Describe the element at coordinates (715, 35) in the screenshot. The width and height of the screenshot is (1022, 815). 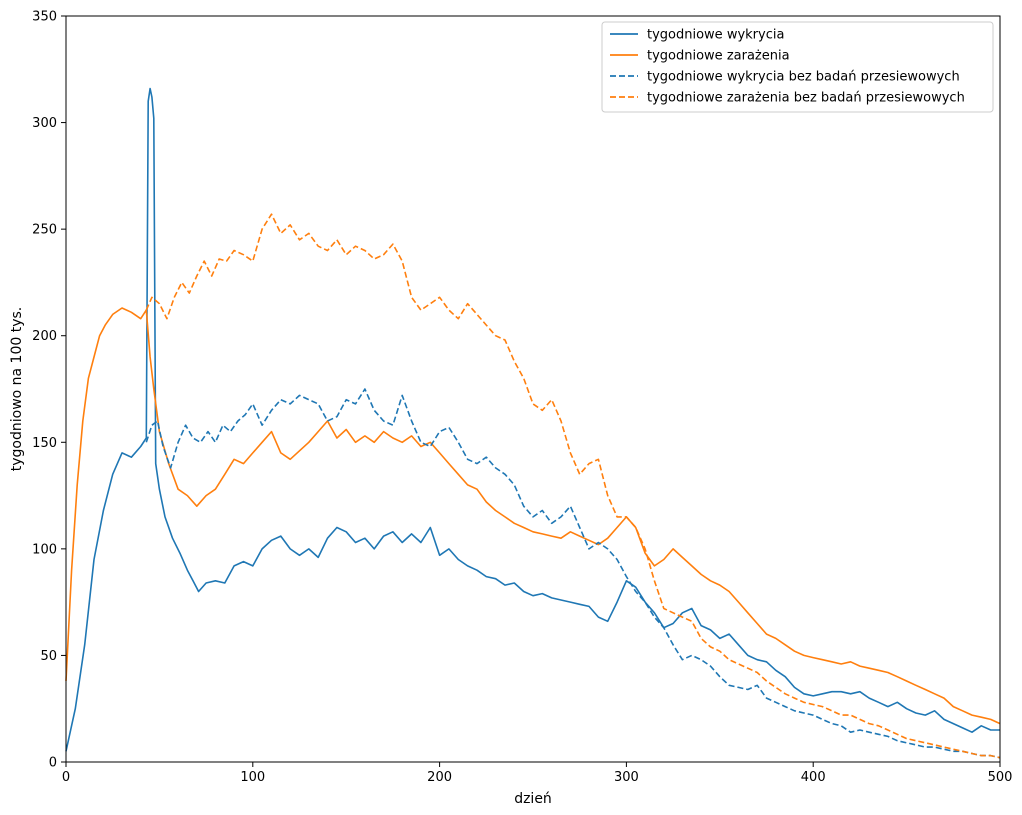
I see `legend-entry-label: tygodniowe wykrycia` at that location.